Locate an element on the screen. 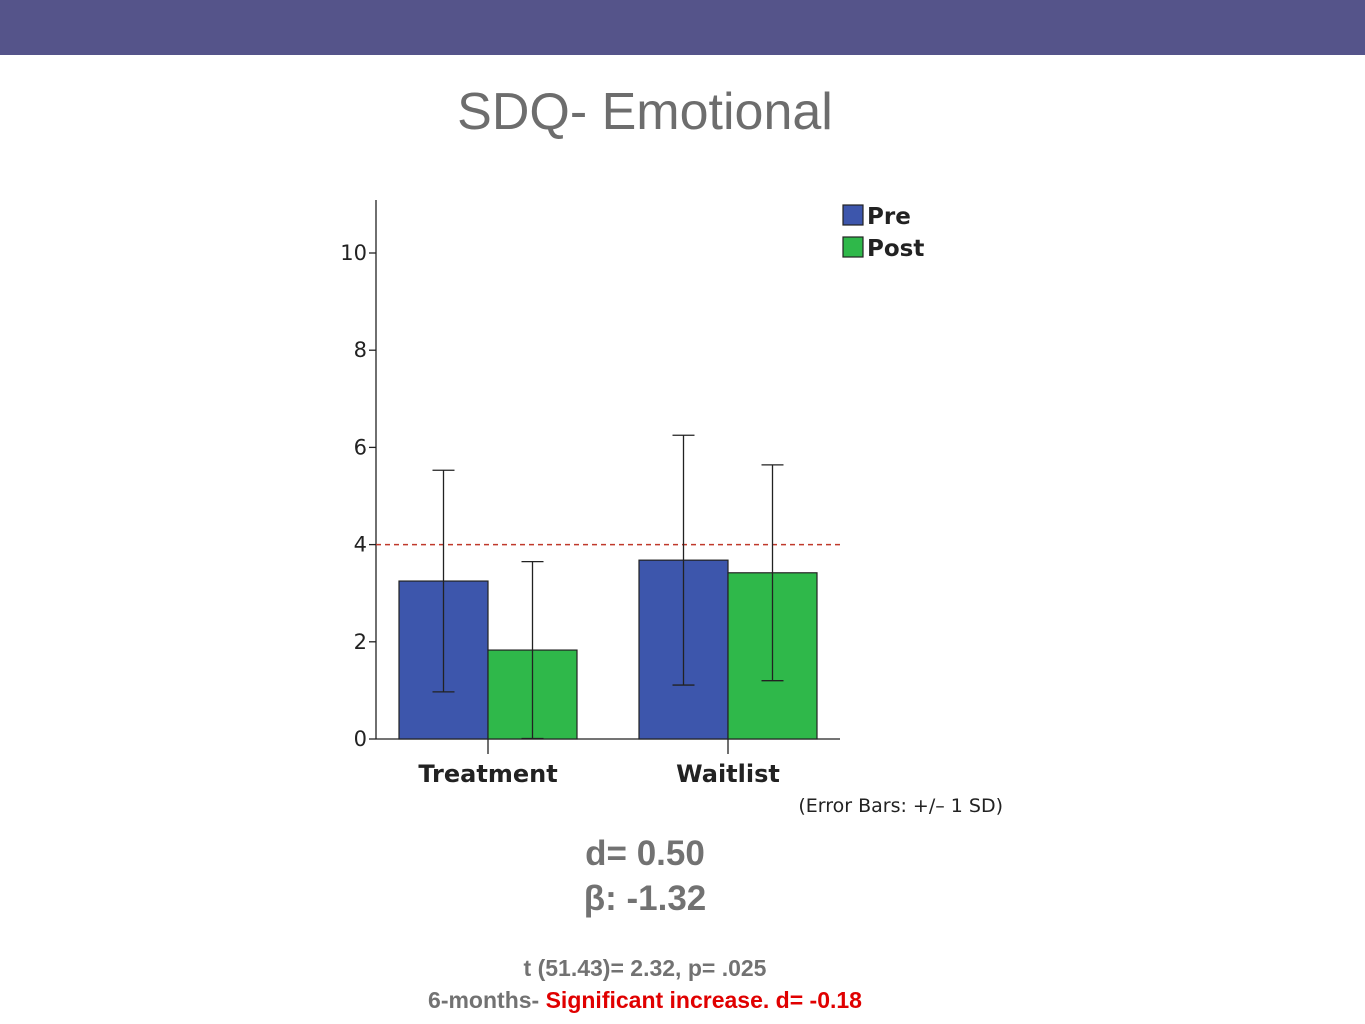 The image size is (1365, 1024). x-tick-label: Treatment is located at coordinates (487, 774).